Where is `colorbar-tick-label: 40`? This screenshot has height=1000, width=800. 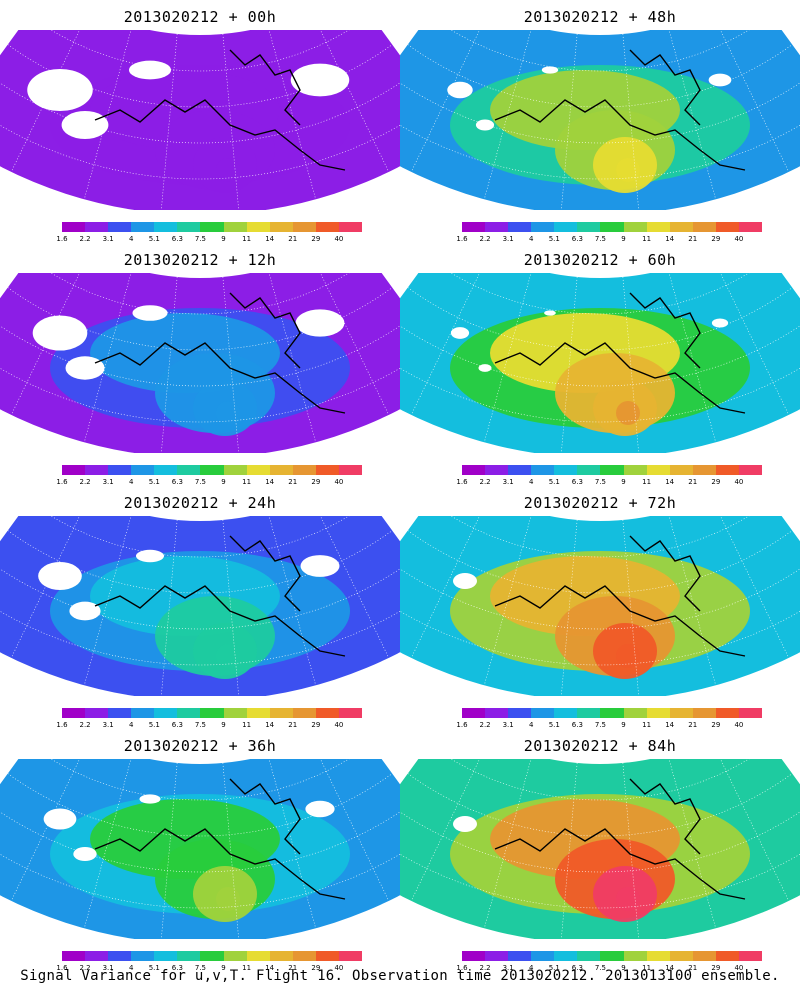 colorbar-tick-label: 40 is located at coordinates (739, 482).